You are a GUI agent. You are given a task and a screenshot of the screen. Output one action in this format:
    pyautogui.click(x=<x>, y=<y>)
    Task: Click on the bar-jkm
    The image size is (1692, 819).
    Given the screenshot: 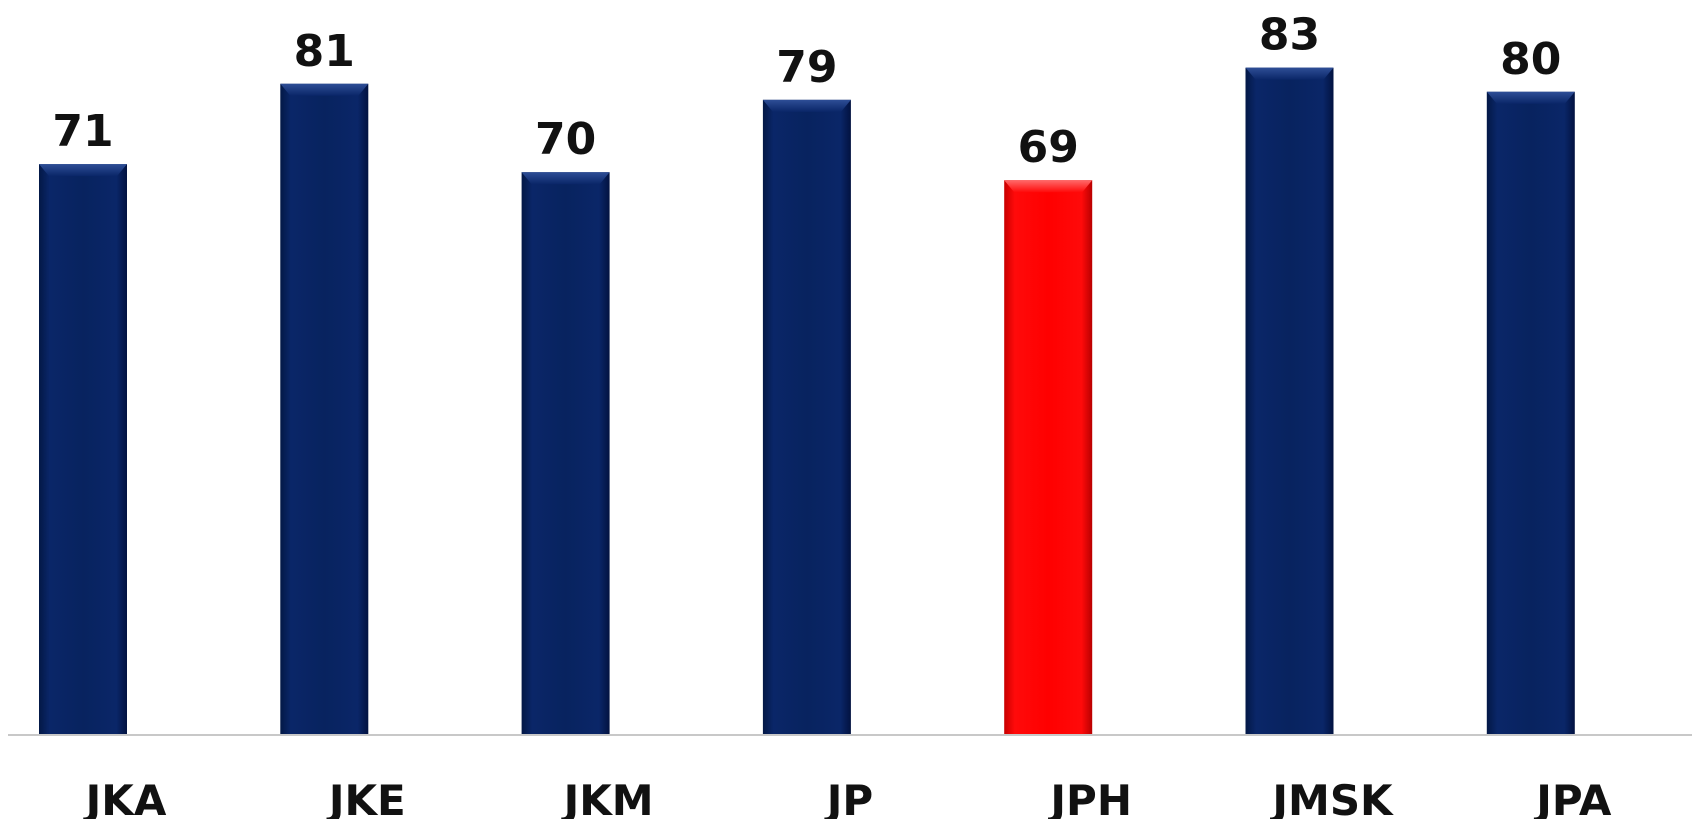 What is the action you would take?
    pyautogui.click(x=565, y=453)
    